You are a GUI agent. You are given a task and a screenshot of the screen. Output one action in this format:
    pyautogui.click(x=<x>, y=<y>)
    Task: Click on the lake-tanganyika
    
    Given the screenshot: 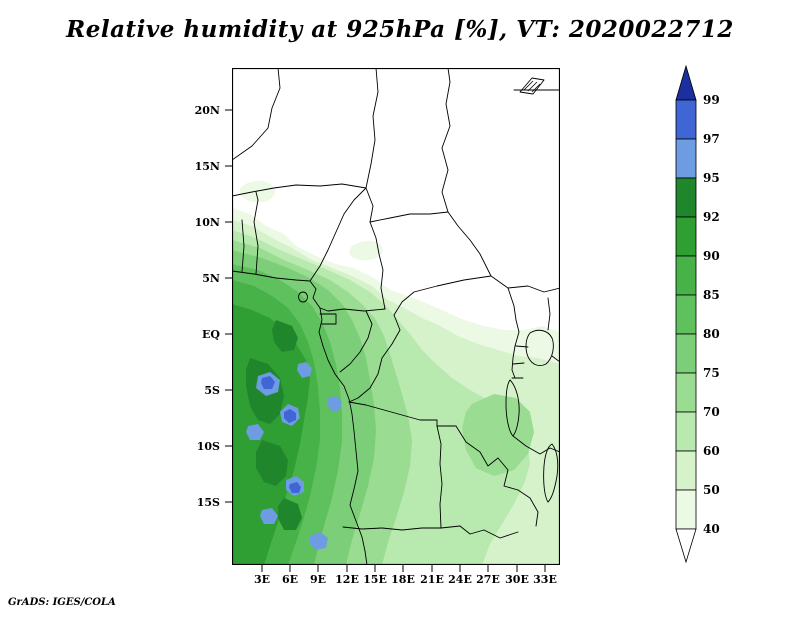 What is the action you would take?
    pyautogui.click(x=512, y=408)
    